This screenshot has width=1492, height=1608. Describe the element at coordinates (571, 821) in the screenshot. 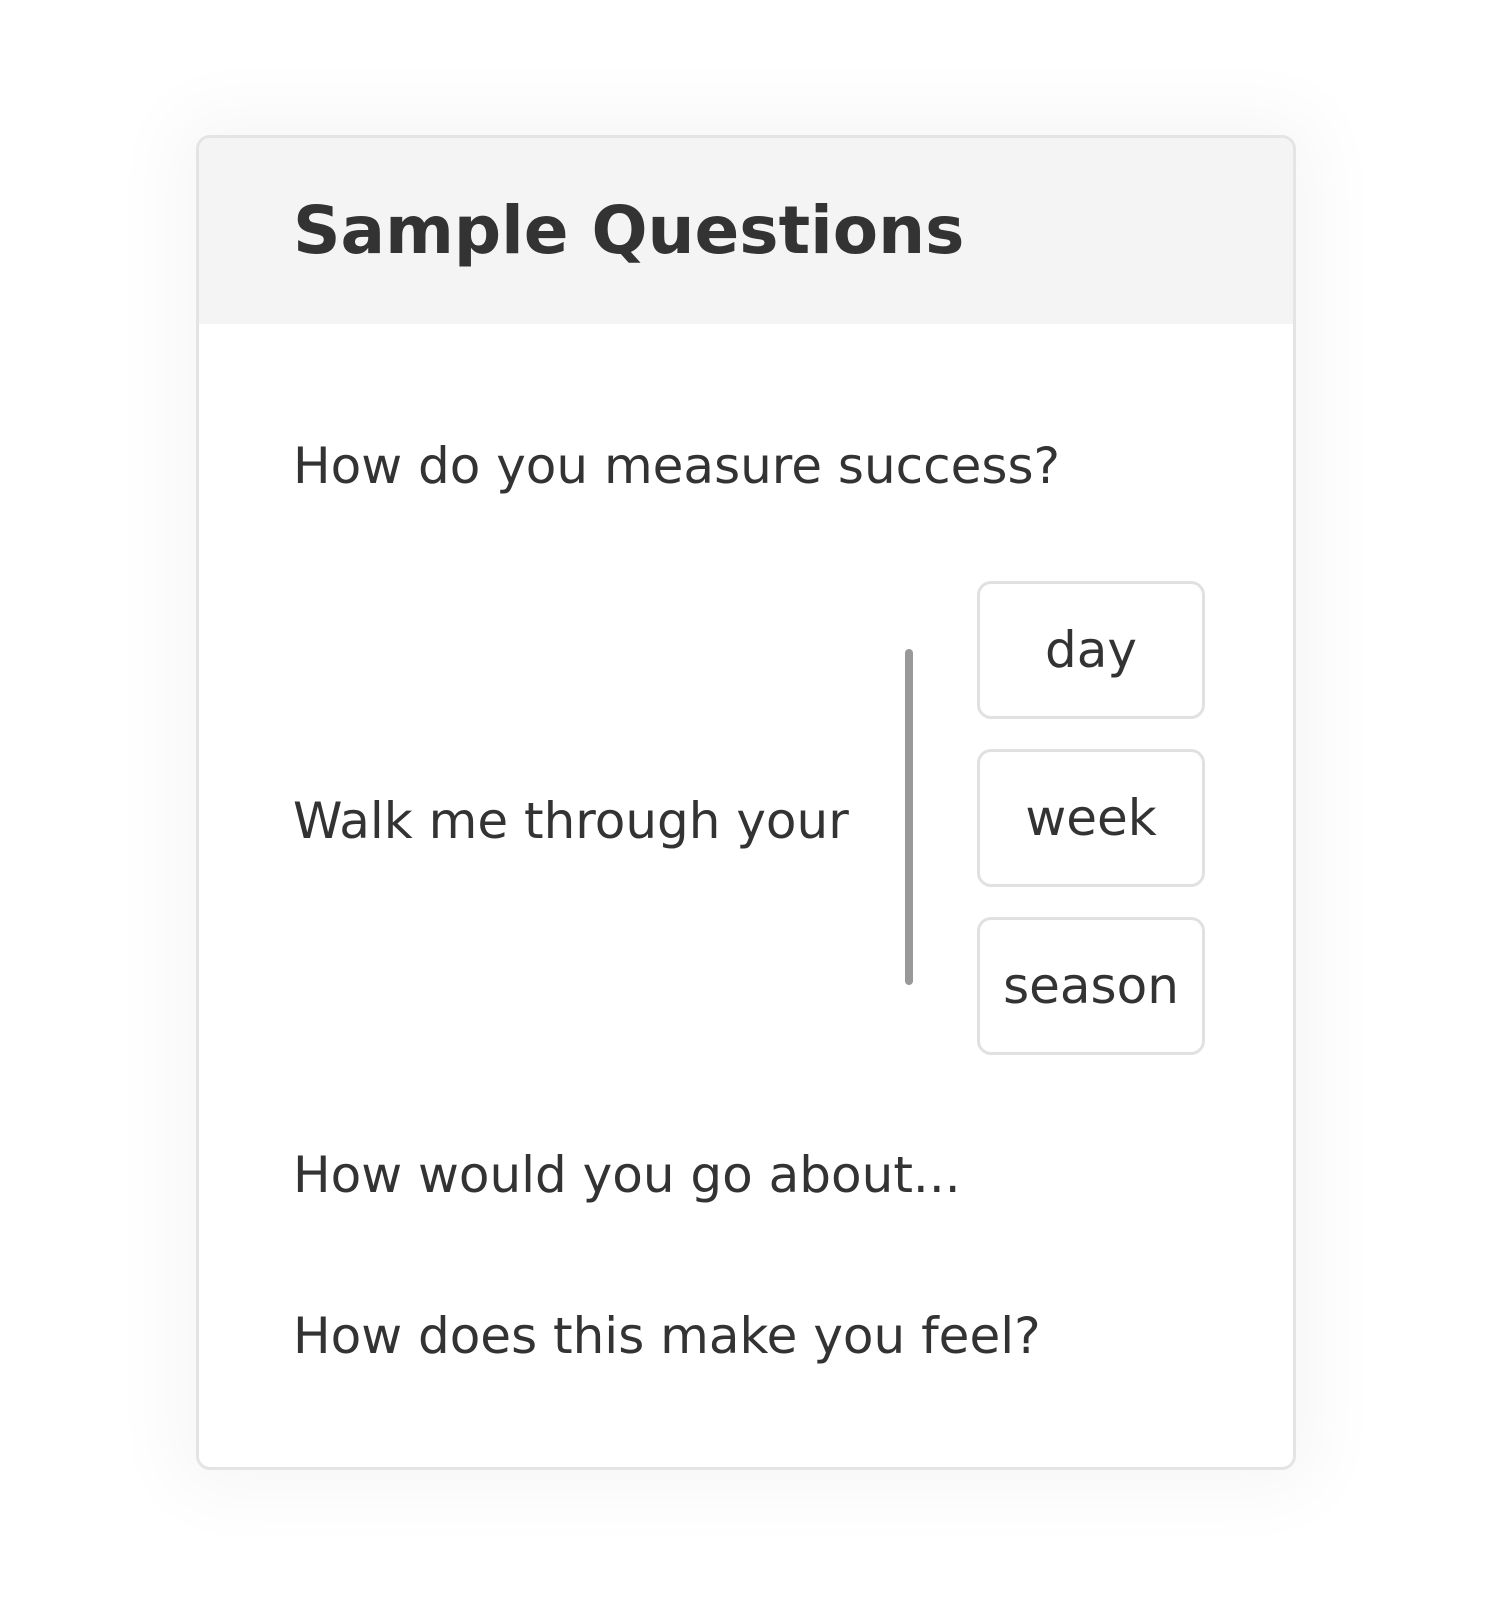

I see `question-walk-me-through-label: Walk me through your` at that location.